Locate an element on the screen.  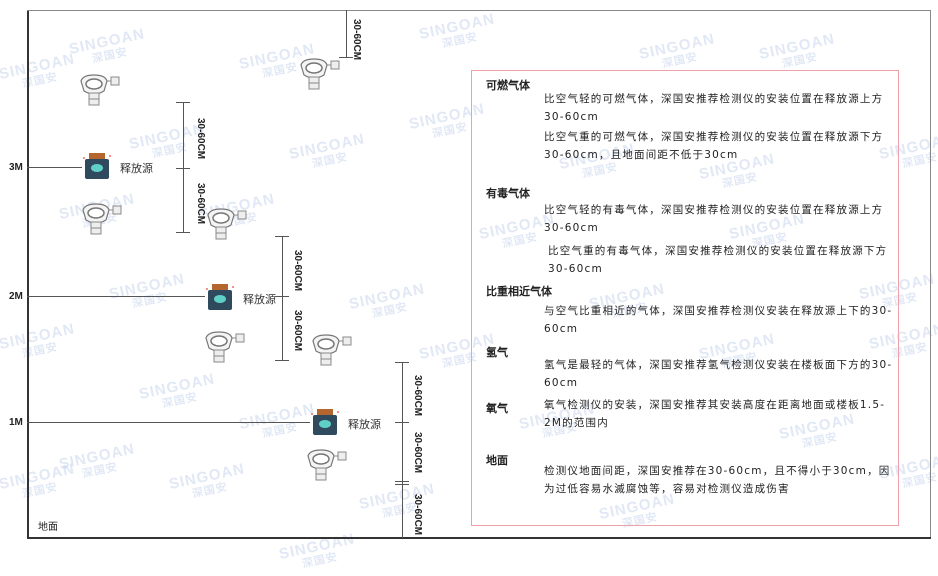
para-toxic-light: 比空气轻的有毒气体，深国安推荐检测仪的安装位置在释放源上方30-60cm is located at coordinates (714, 219).